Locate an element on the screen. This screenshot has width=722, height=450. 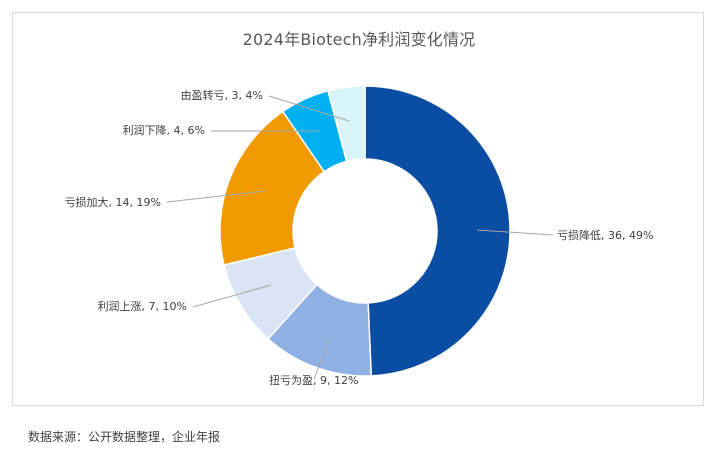
slice-label: 亏损降低, 36, 49% is located at coordinates (605, 235).